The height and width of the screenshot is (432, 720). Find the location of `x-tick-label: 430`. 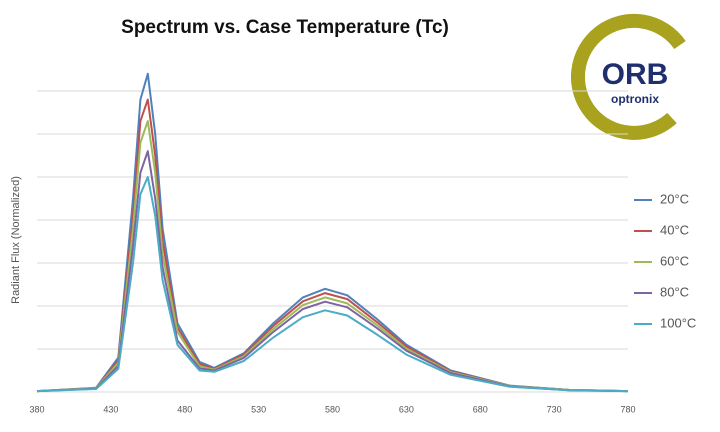

x-tick-label: 430 is located at coordinates (110, 409).